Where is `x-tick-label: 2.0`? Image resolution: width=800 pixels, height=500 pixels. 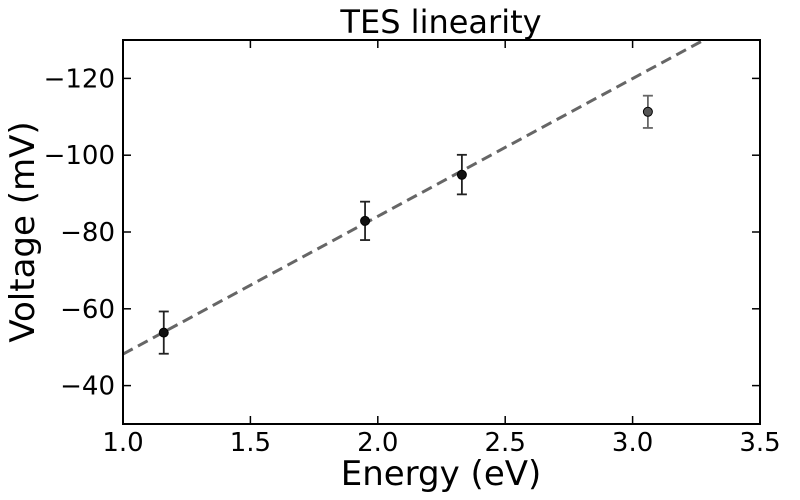 x-tick-label: 2.0 is located at coordinates (377, 443).